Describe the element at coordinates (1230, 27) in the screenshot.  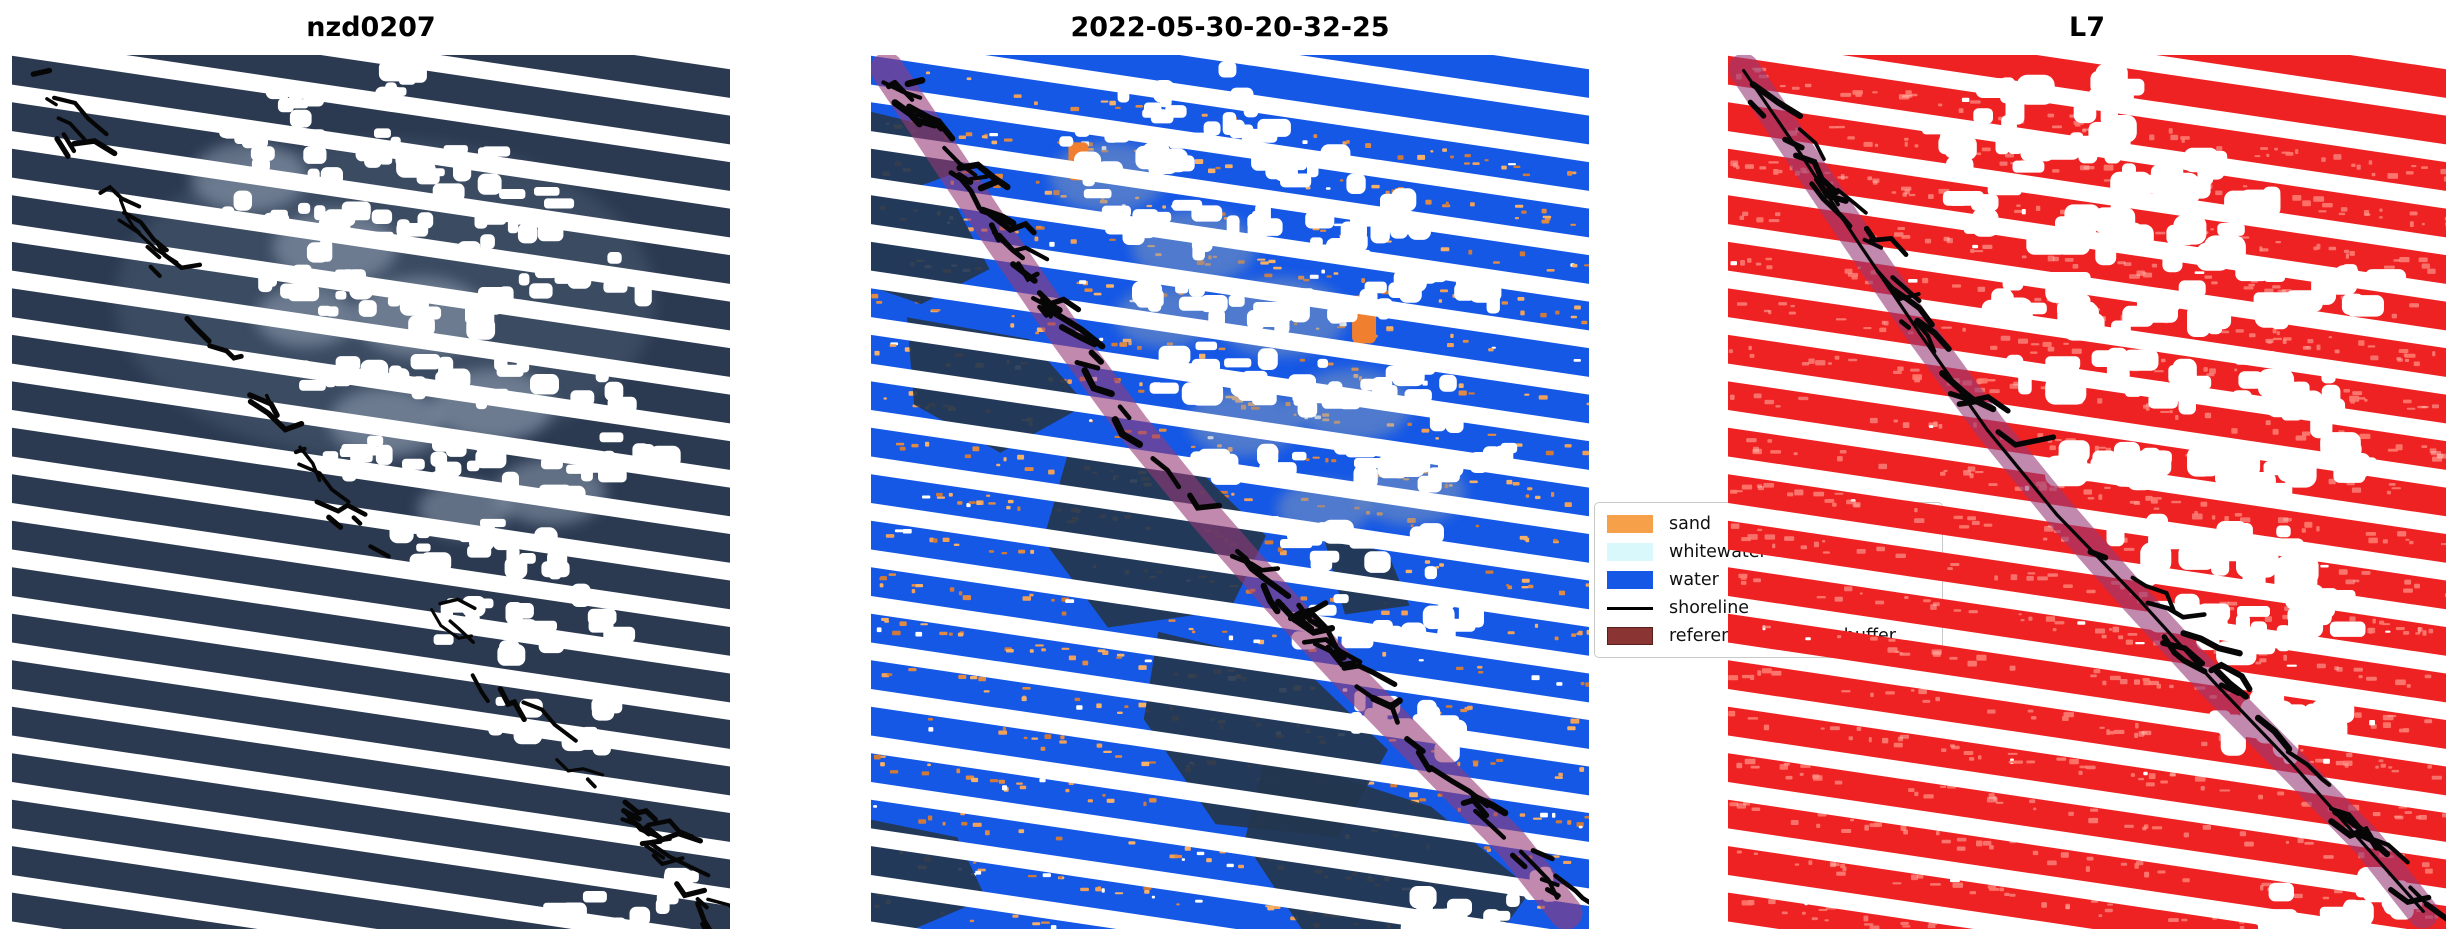
I see `panel-title-date: 2022-05-30-20-32-25` at that location.